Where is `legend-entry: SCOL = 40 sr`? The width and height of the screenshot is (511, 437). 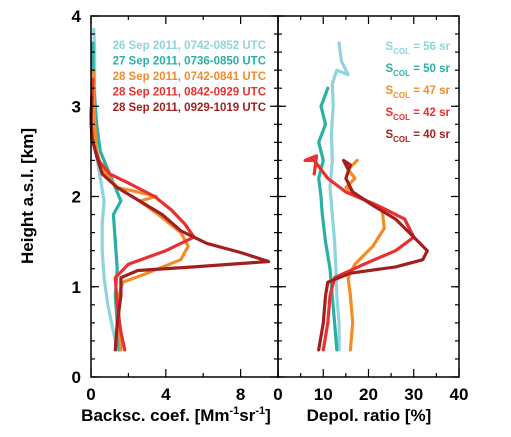
legend-entry: SCOL = 40 sr is located at coordinates (417, 136).